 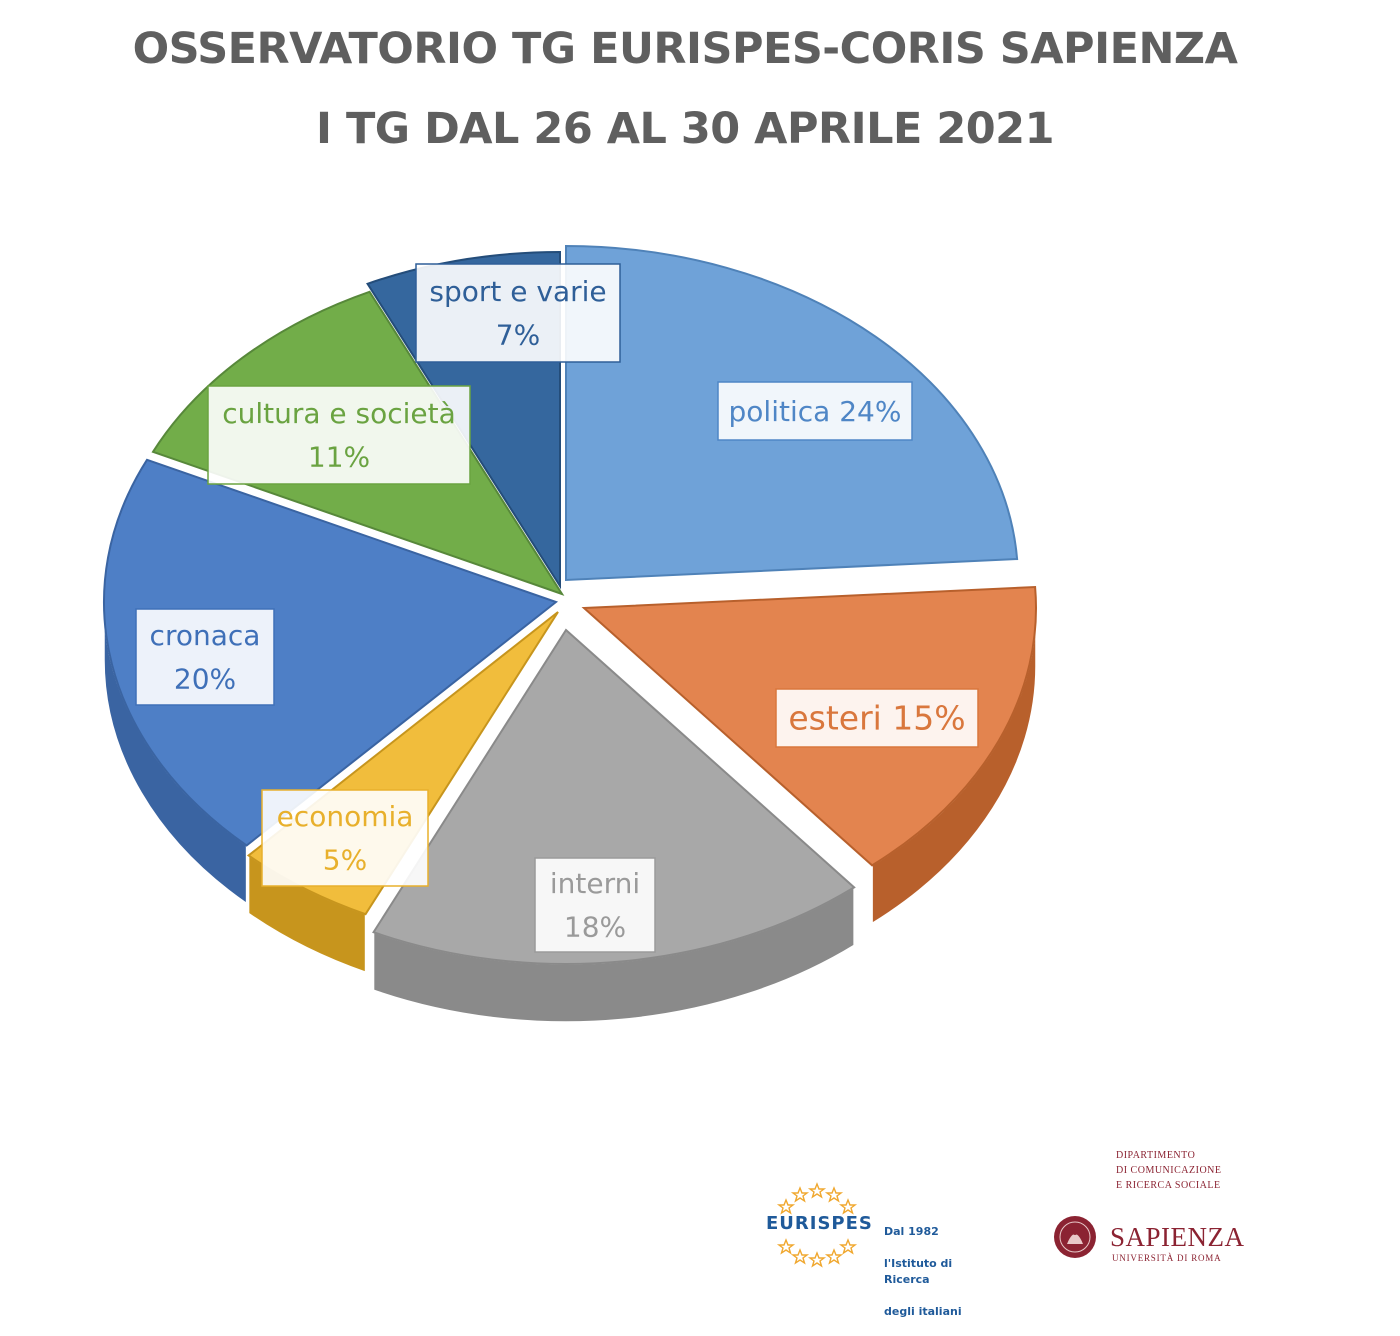 I want to click on data-label-cronaca: cronaca 20%, so click(x=205, y=657).